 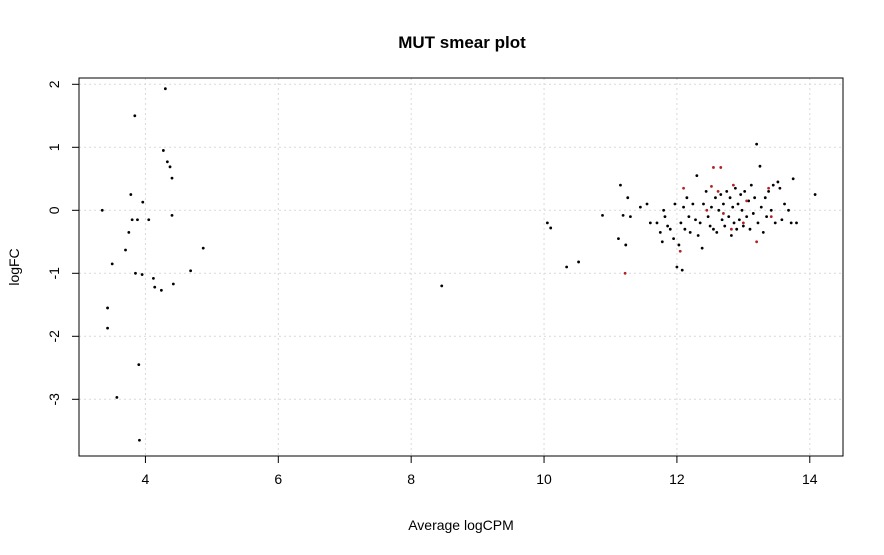 I want to click on y-tick-label: 2, so click(x=54, y=84).